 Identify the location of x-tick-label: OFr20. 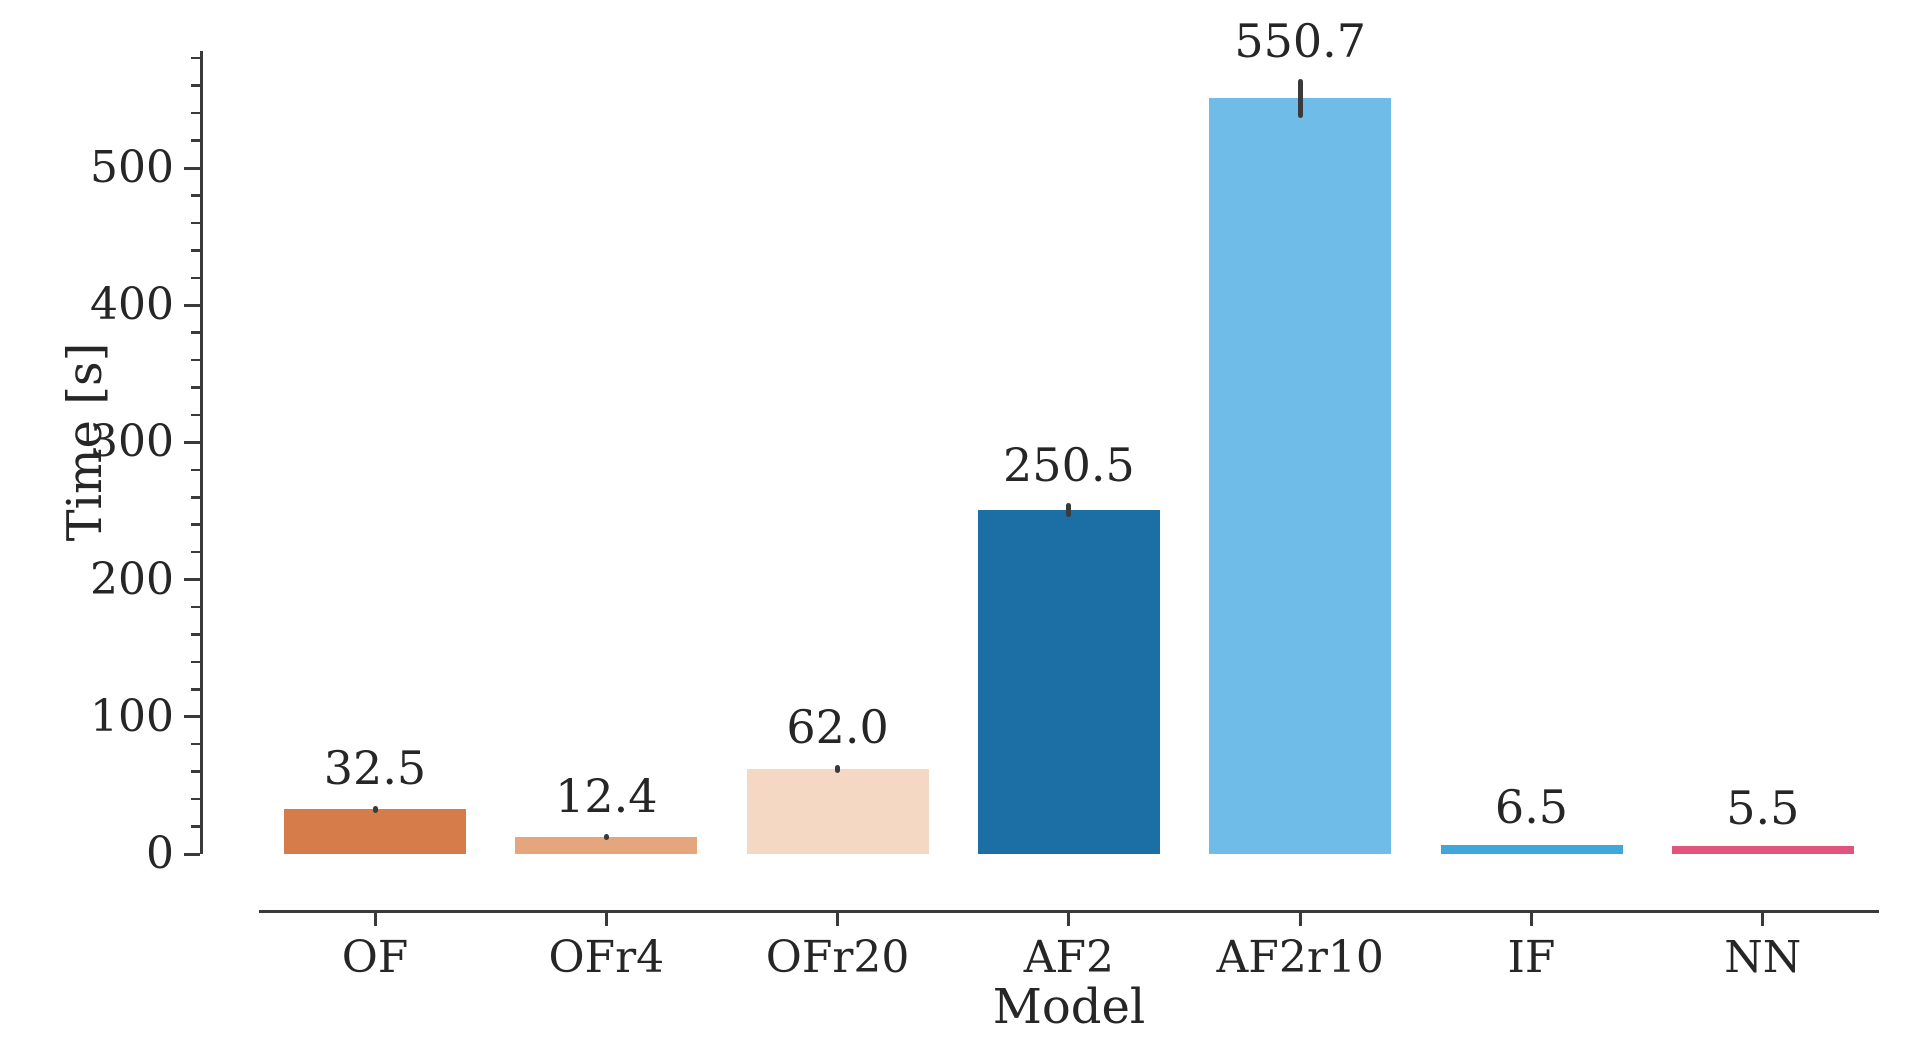
(837, 957).